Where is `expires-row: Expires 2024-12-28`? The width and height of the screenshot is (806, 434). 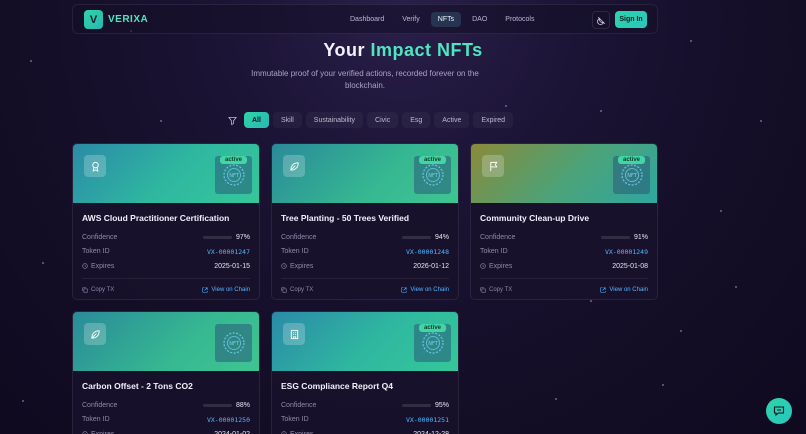
expires-row: Expires 2024-12-28 is located at coordinates (365, 430).